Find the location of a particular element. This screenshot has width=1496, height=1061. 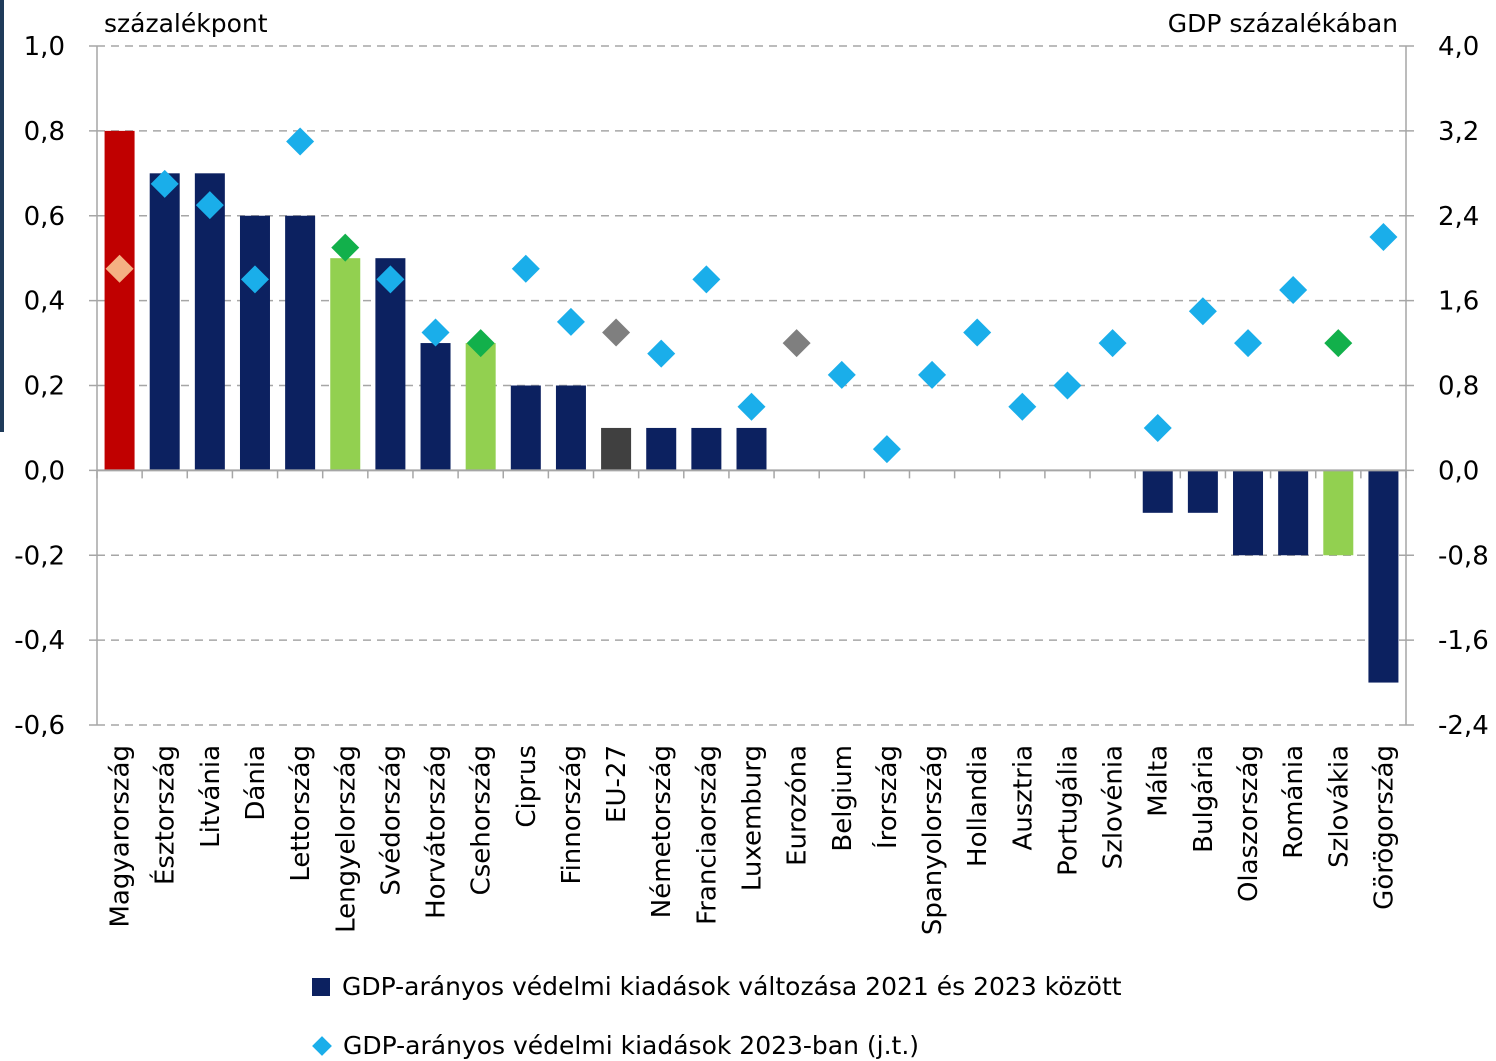

category-label: Luxemburg is located at coordinates (753, 818).